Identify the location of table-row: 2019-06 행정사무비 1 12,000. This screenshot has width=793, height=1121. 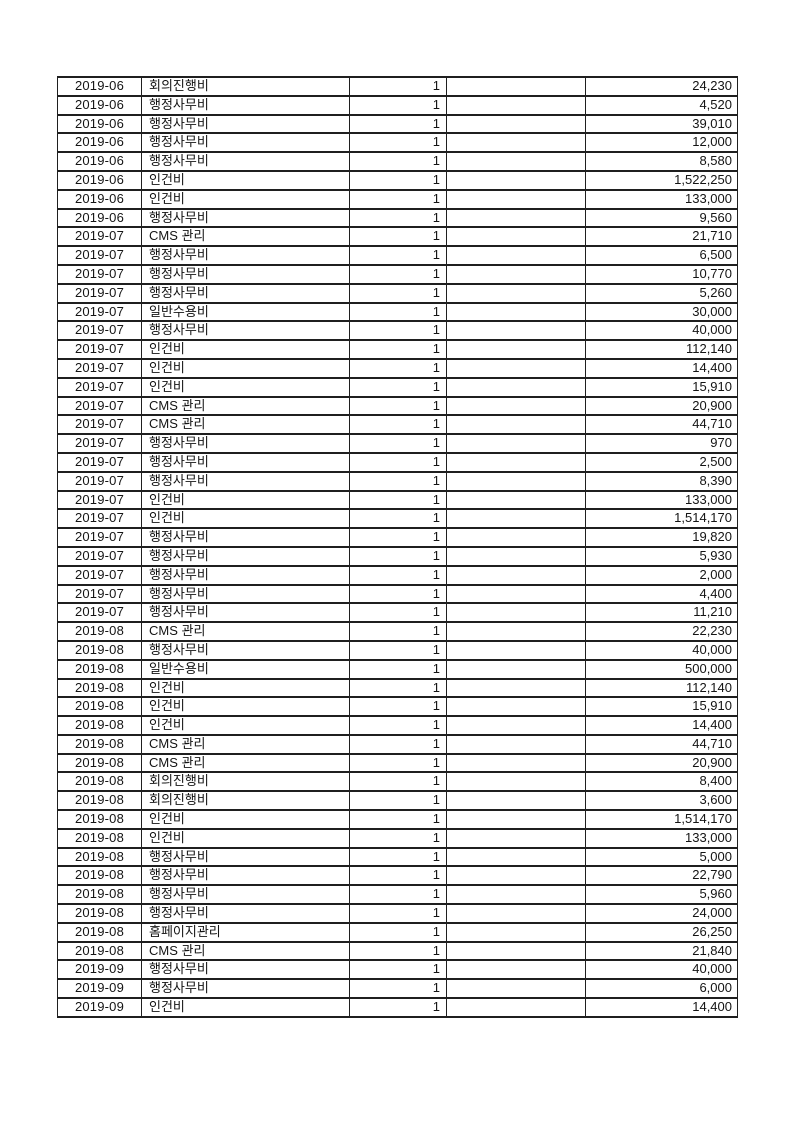
(397, 143).